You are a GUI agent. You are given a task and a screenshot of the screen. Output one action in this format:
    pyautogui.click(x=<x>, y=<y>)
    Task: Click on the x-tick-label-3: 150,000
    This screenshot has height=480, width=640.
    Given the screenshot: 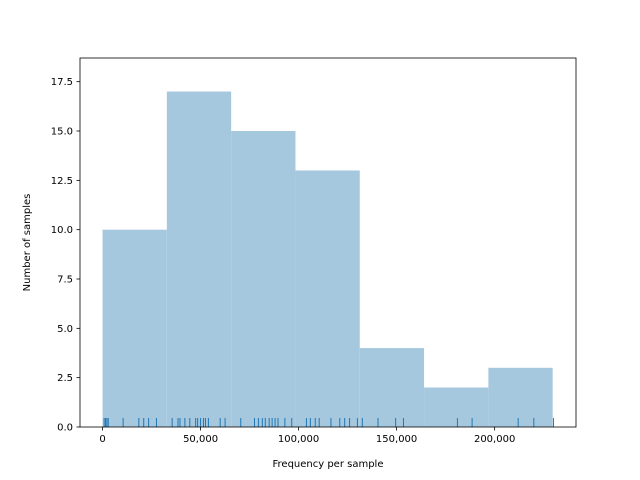 What is the action you would take?
    pyautogui.click(x=396, y=439)
    